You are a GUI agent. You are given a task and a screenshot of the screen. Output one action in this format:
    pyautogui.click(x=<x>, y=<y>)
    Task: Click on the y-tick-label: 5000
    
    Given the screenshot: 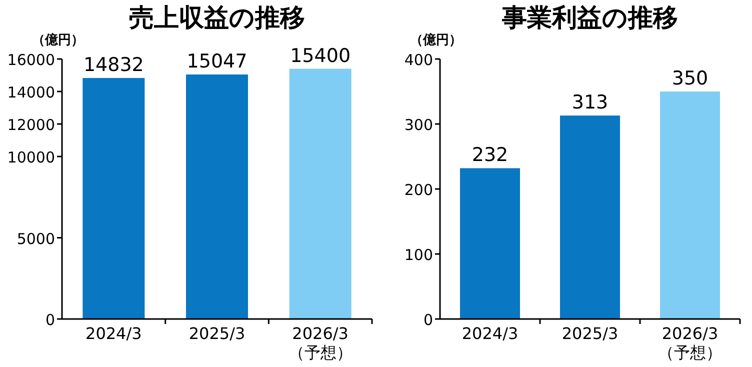 What is the action you would take?
    pyautogui.click(x=35, y=239)
    